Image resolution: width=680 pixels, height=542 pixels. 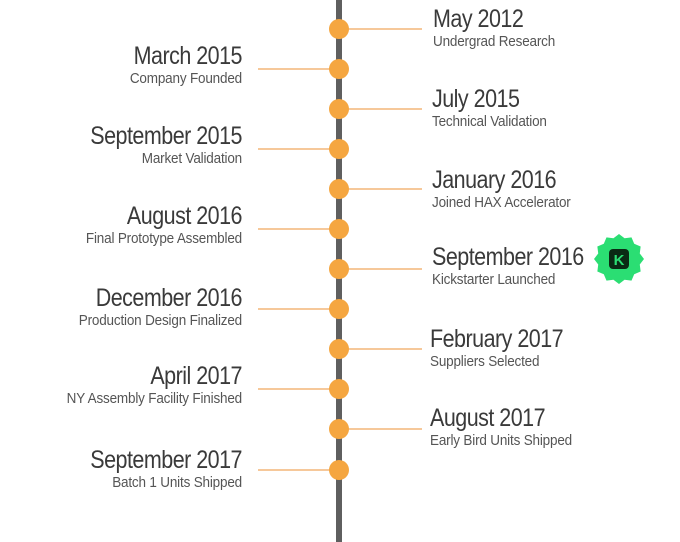 What do you see at coordinates (476, 99) in the screenshot?
I see `event-date: July 2015` at bounding box center [476, 99].